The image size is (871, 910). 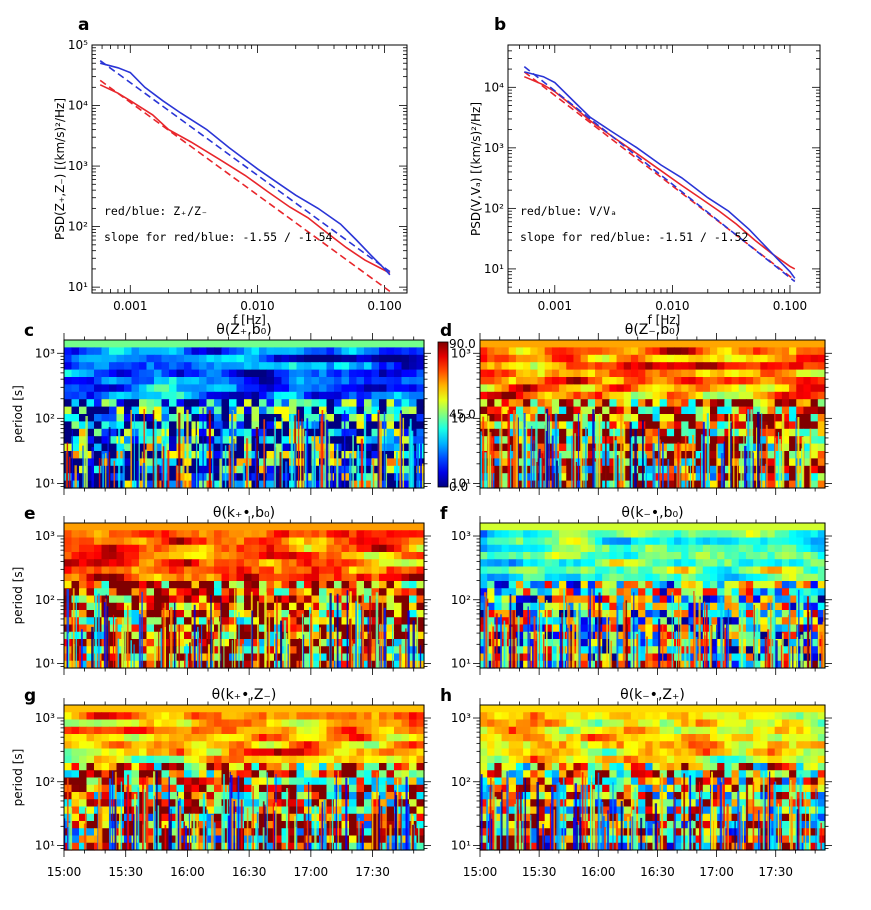 I want to click on x-tick-label: 0.010, so click(x=672, y=306).